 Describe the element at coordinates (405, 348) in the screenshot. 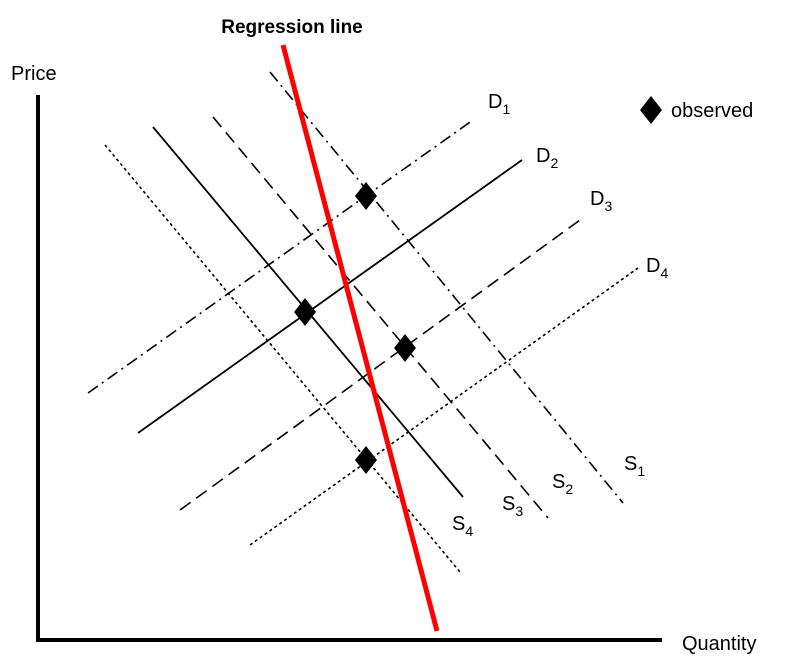

I see `observed-point-d3-s2` at that location.